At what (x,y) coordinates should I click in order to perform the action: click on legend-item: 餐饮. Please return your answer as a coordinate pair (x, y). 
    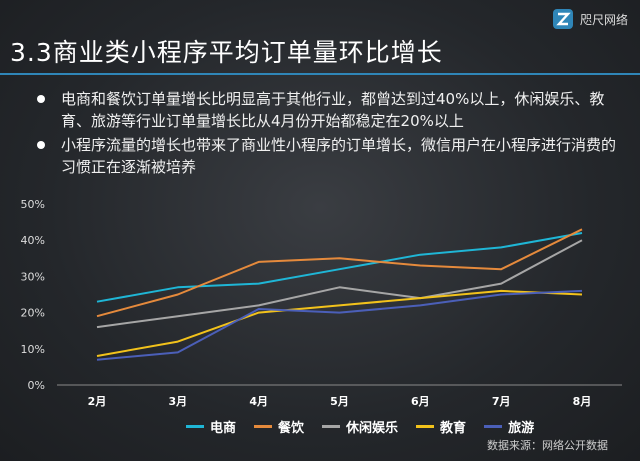
    Looking at the image, I should click on (279, 426).